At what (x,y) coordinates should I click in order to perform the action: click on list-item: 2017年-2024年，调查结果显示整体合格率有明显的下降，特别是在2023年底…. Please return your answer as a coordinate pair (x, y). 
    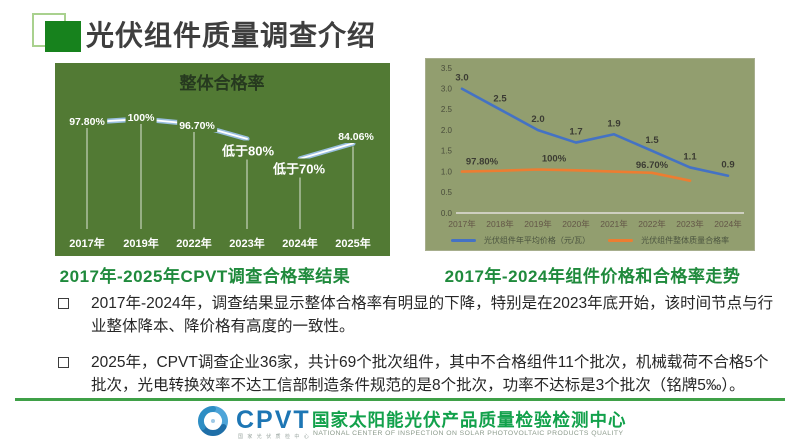
    Looking at the image, I should click on (416, 315).